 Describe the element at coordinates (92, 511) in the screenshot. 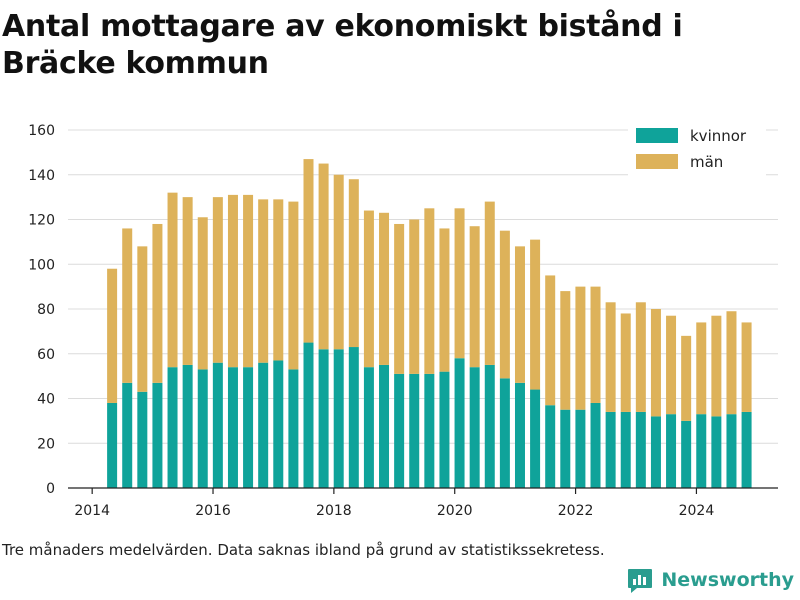

I see `x-tick-label: 2014` at that location.